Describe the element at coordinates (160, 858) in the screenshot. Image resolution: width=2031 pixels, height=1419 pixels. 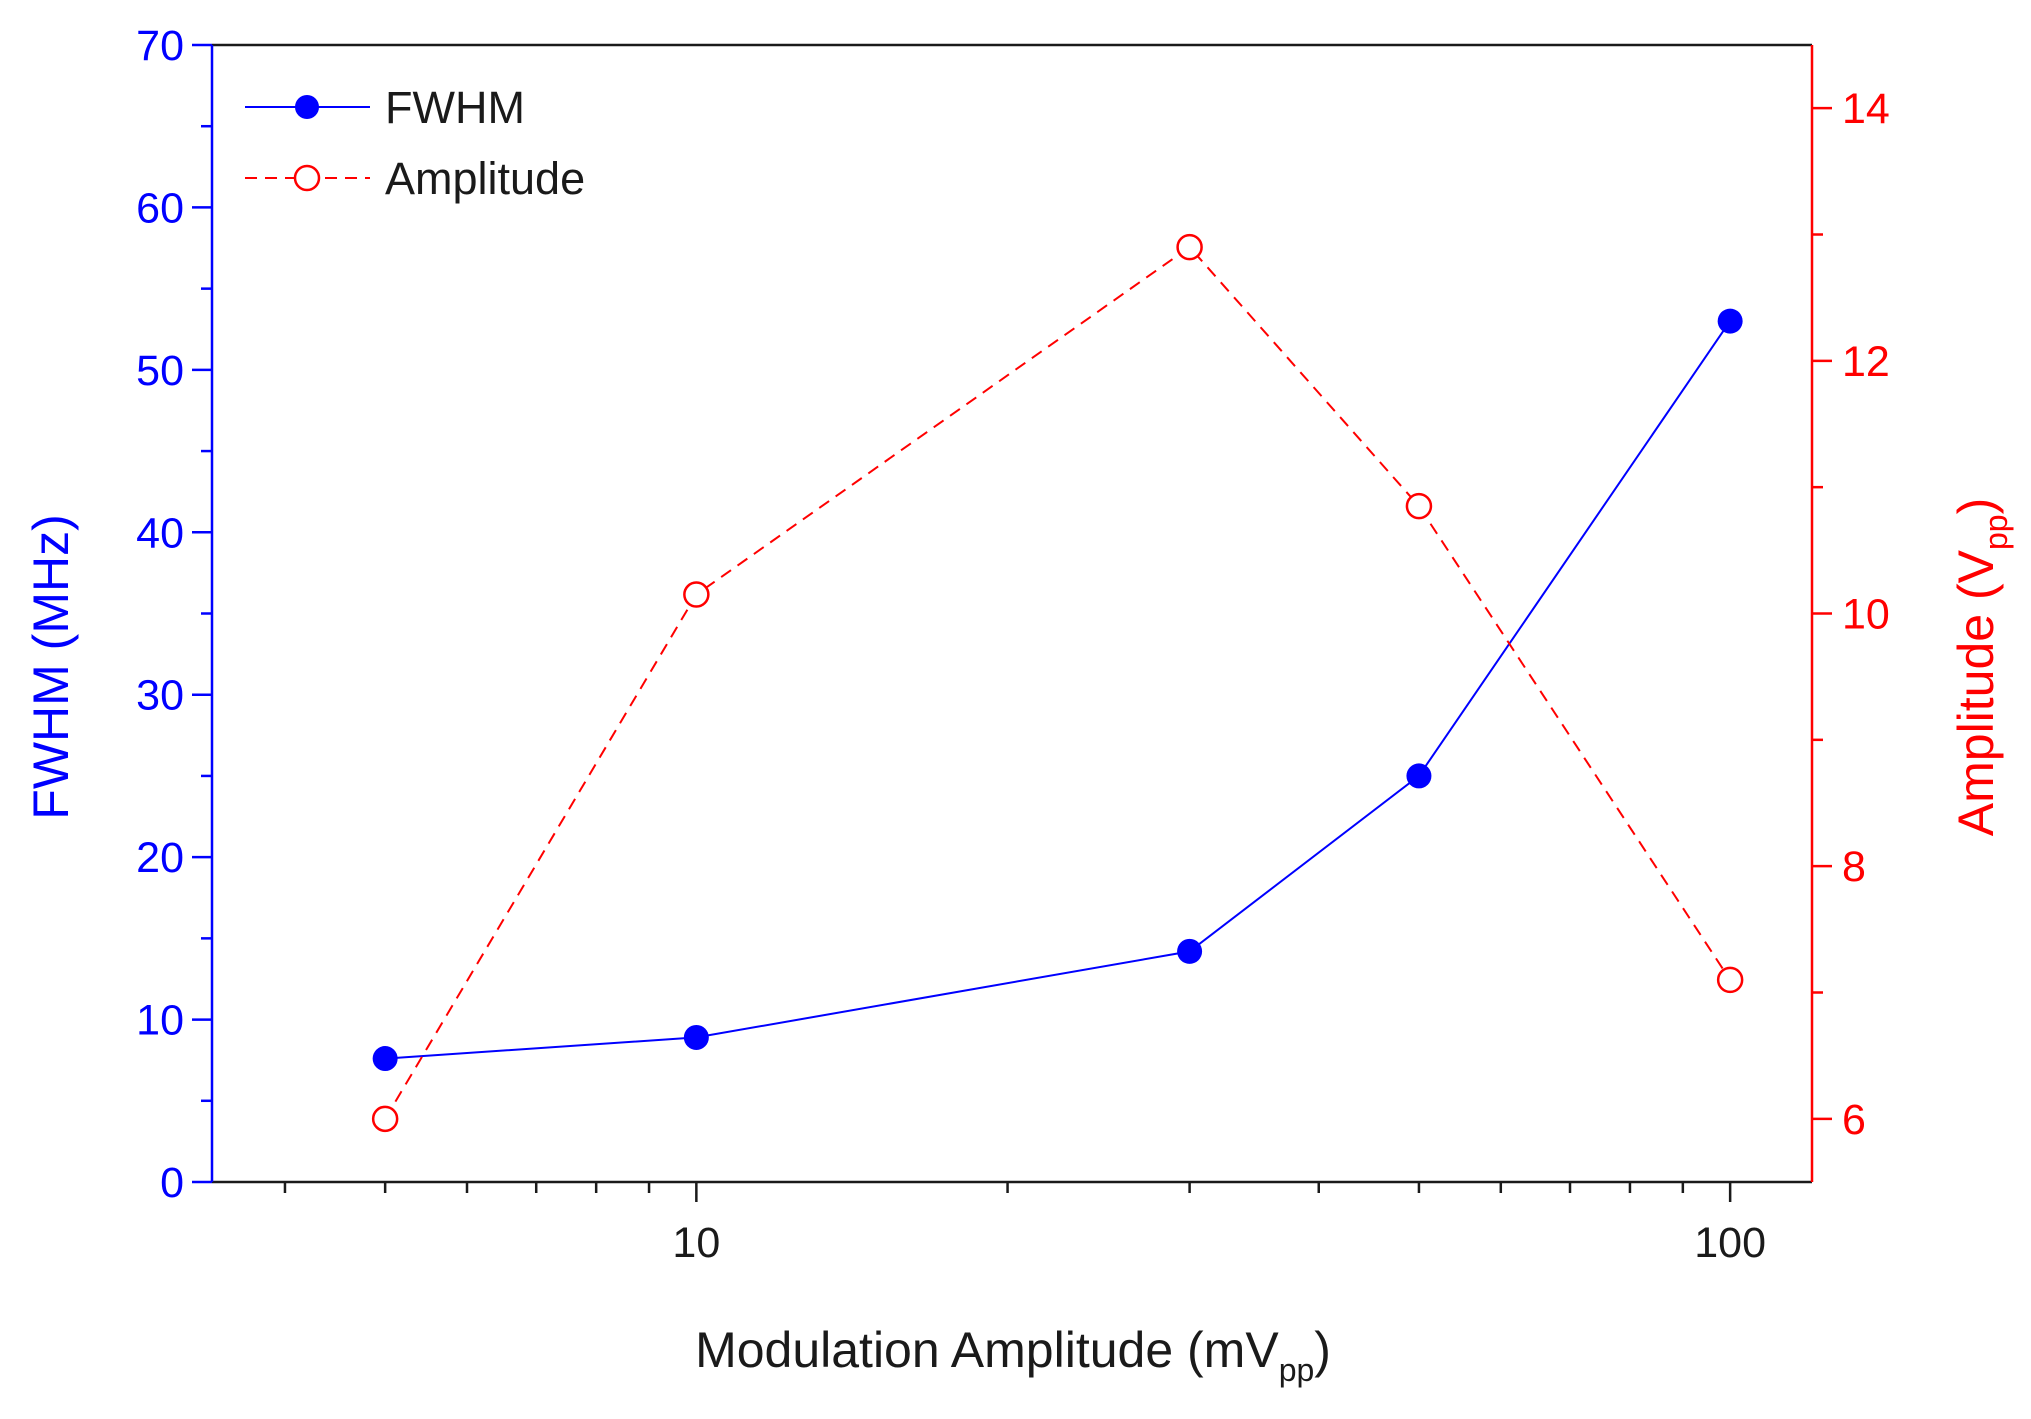
I see `y-left-tick-label: 20` at that location.